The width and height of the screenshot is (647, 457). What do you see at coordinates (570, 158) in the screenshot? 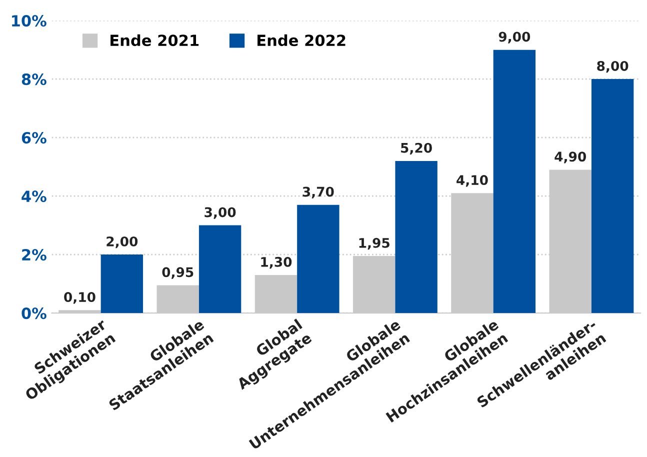
I see `data-label: 4,90` at bounding box center [570, 158].